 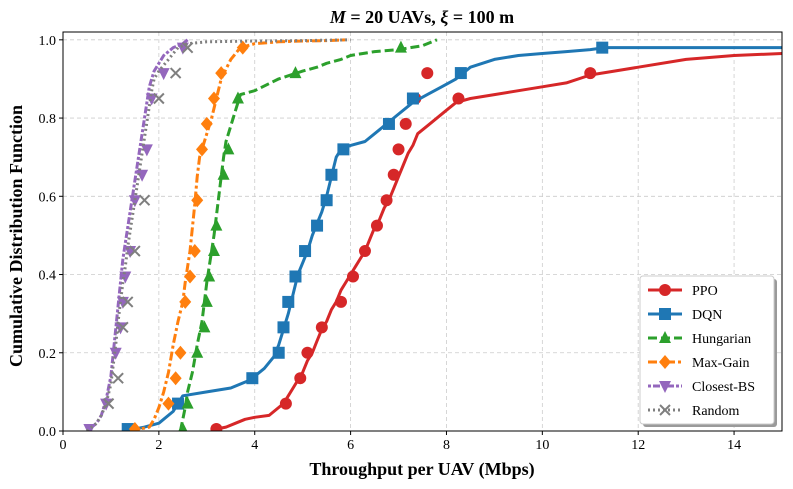 What do you see at coordinates (542, 445) in the screenshot?
I see `x-tick-label-5: 10` at bounding box center [542, 445].